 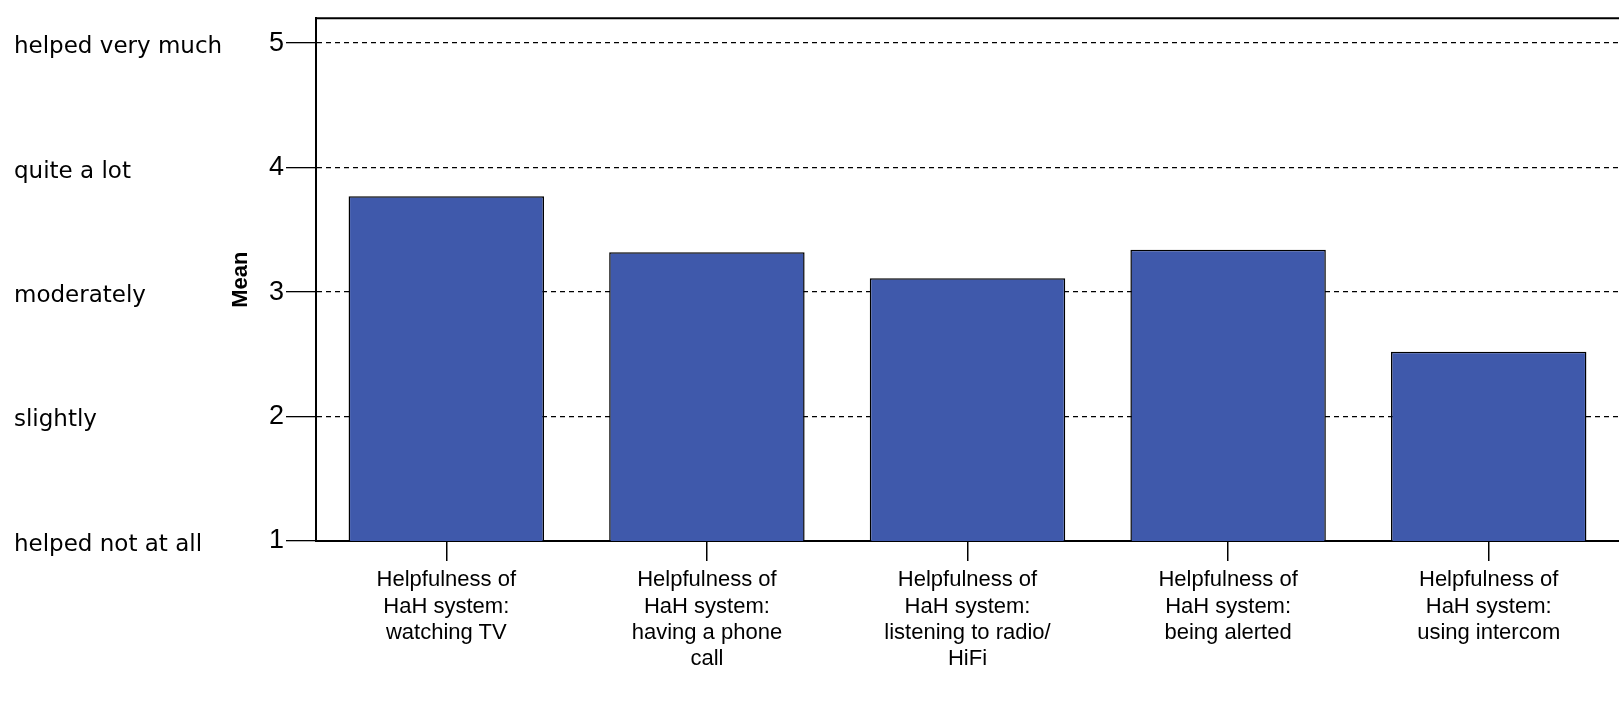 I want to click on x-tick-label: Helpfulness of HaH system: having a phone call, so click(x=707, y=618).